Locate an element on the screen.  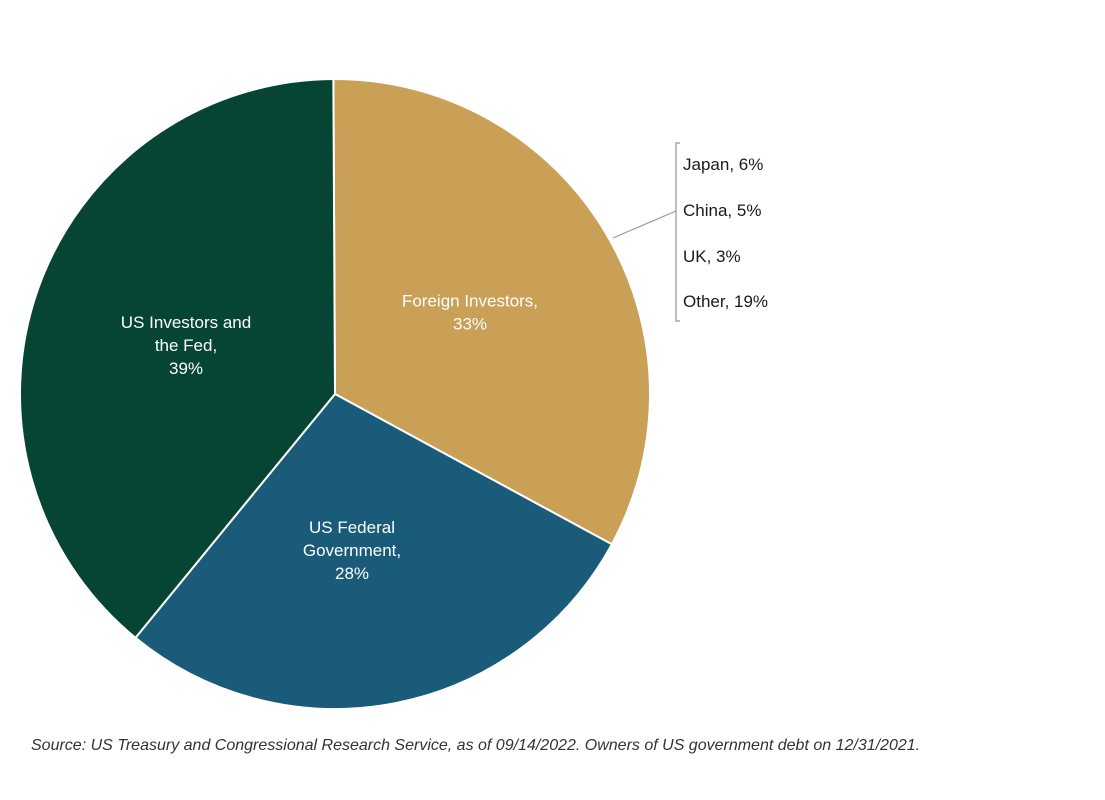
pie-slice-label-us-federal-government: US Federal Government, 28% is located at coordinates (352, 550).